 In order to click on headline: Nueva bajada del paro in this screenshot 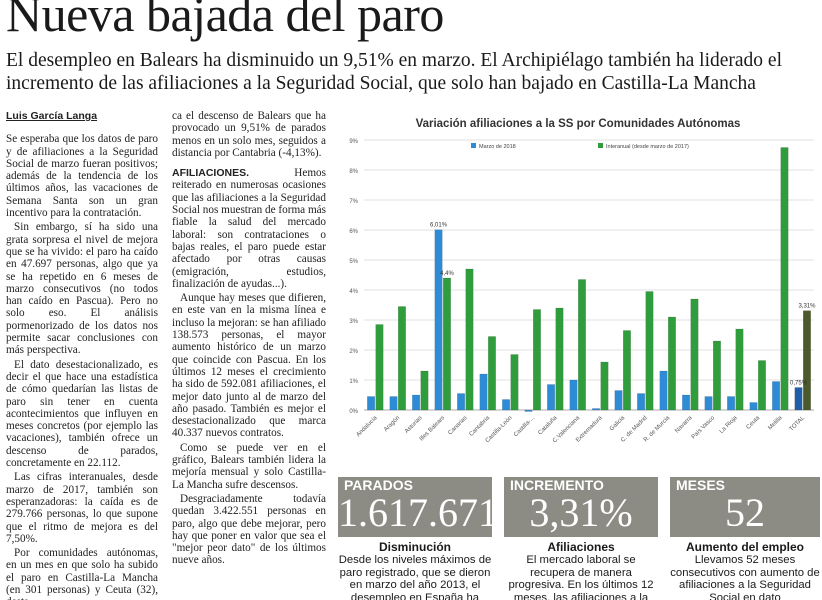, I will do `click(225, 21)`.